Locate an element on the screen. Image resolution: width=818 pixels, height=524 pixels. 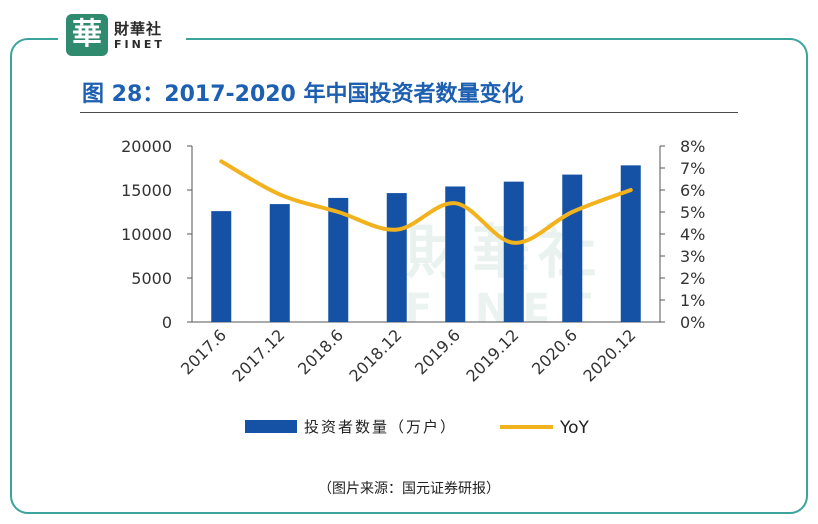
x-tick-label: 2020.12 is located at coordinates (609, 355).